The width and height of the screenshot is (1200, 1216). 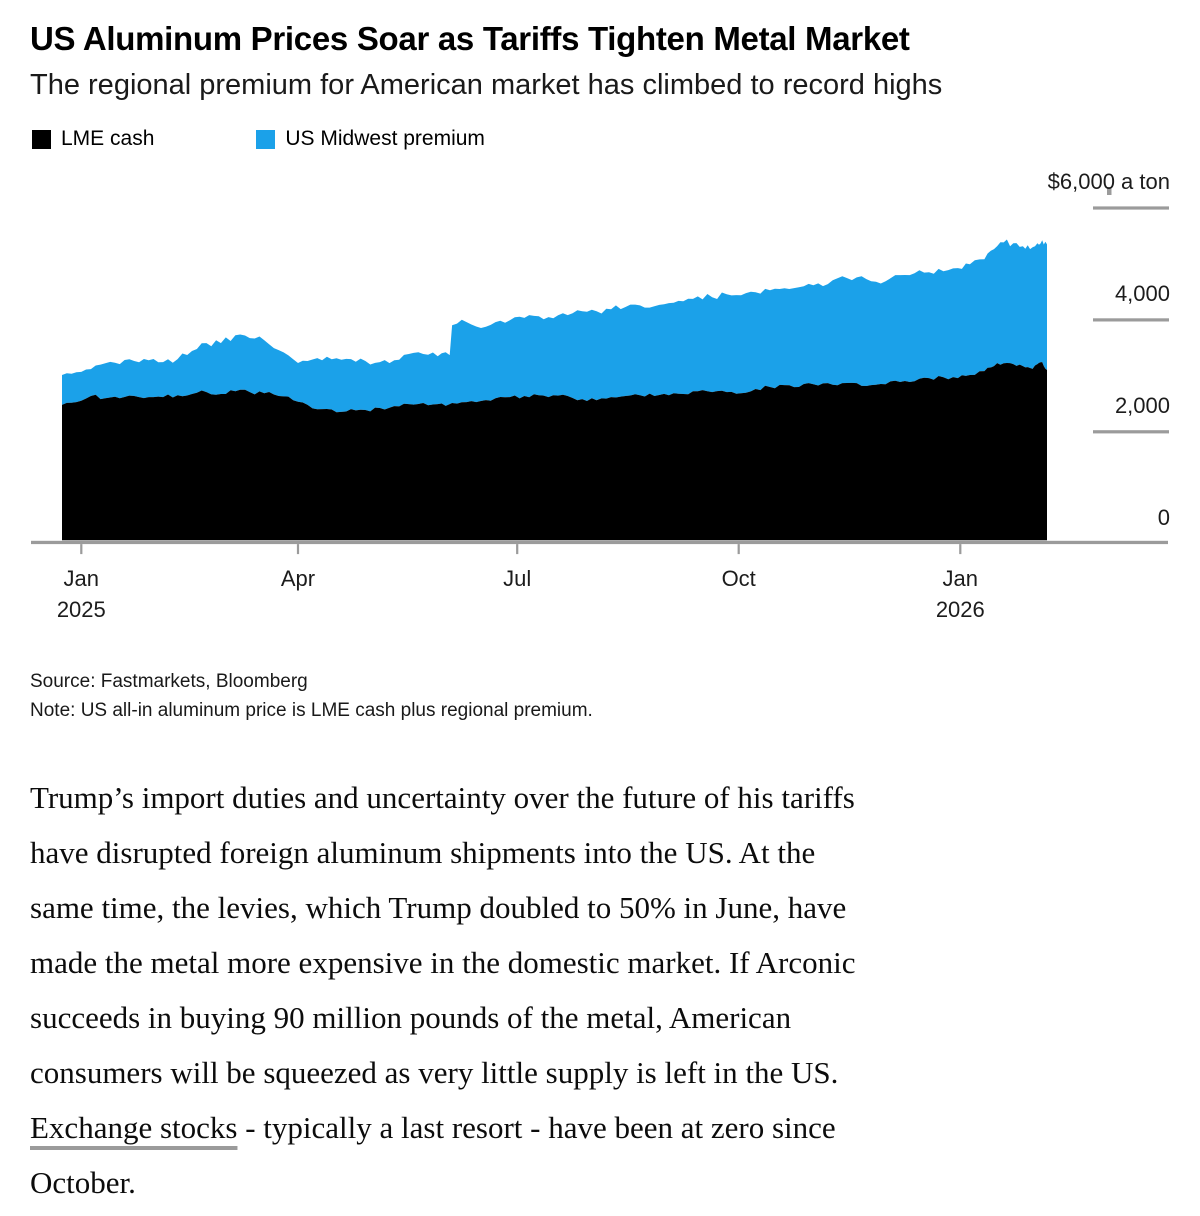 What do you see at coordinates (1109, 191) in the screenshot?
I see `unit-label-tick` at bounding box center [1109, 191].